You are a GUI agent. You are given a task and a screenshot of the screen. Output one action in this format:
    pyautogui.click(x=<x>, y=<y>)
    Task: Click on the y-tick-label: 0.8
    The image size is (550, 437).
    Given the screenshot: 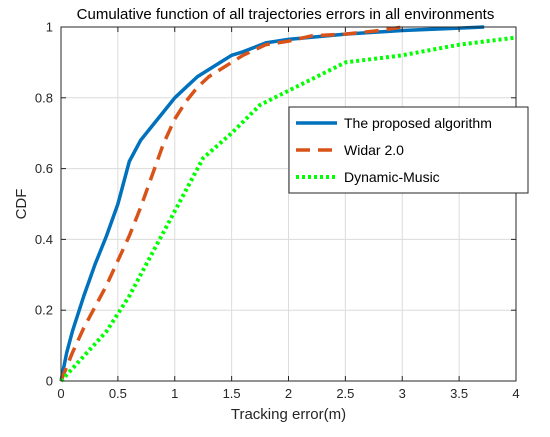 What is the action you would take?
    pyautogui.click(x=44, y=97)
    